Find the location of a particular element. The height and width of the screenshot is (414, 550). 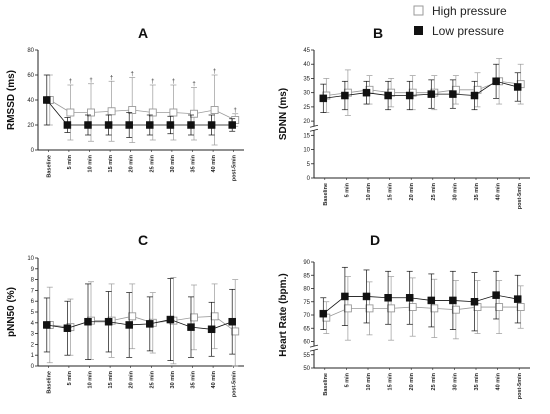

axis-break-gap is located at coordinates (314, 348).